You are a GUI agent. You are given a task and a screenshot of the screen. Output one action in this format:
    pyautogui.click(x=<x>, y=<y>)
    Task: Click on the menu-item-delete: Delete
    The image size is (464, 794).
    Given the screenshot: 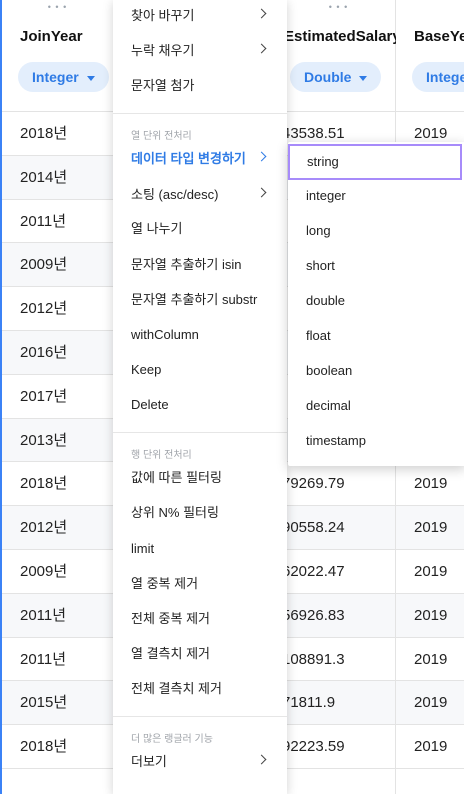 What is the action you would take?
    pyautogui.click(x=150, y=404)
    